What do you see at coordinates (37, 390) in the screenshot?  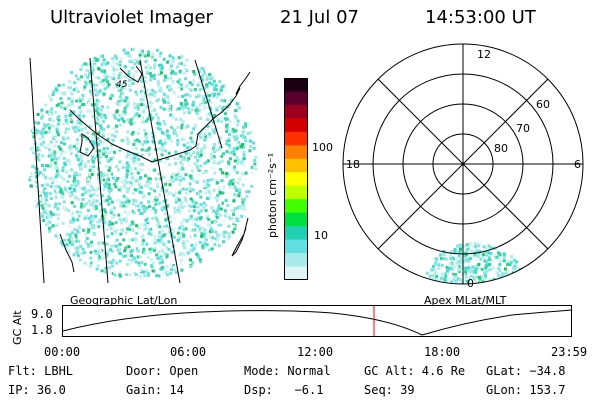 I see `info-ip: IP: 36.0` at bounding box center [37, 390].